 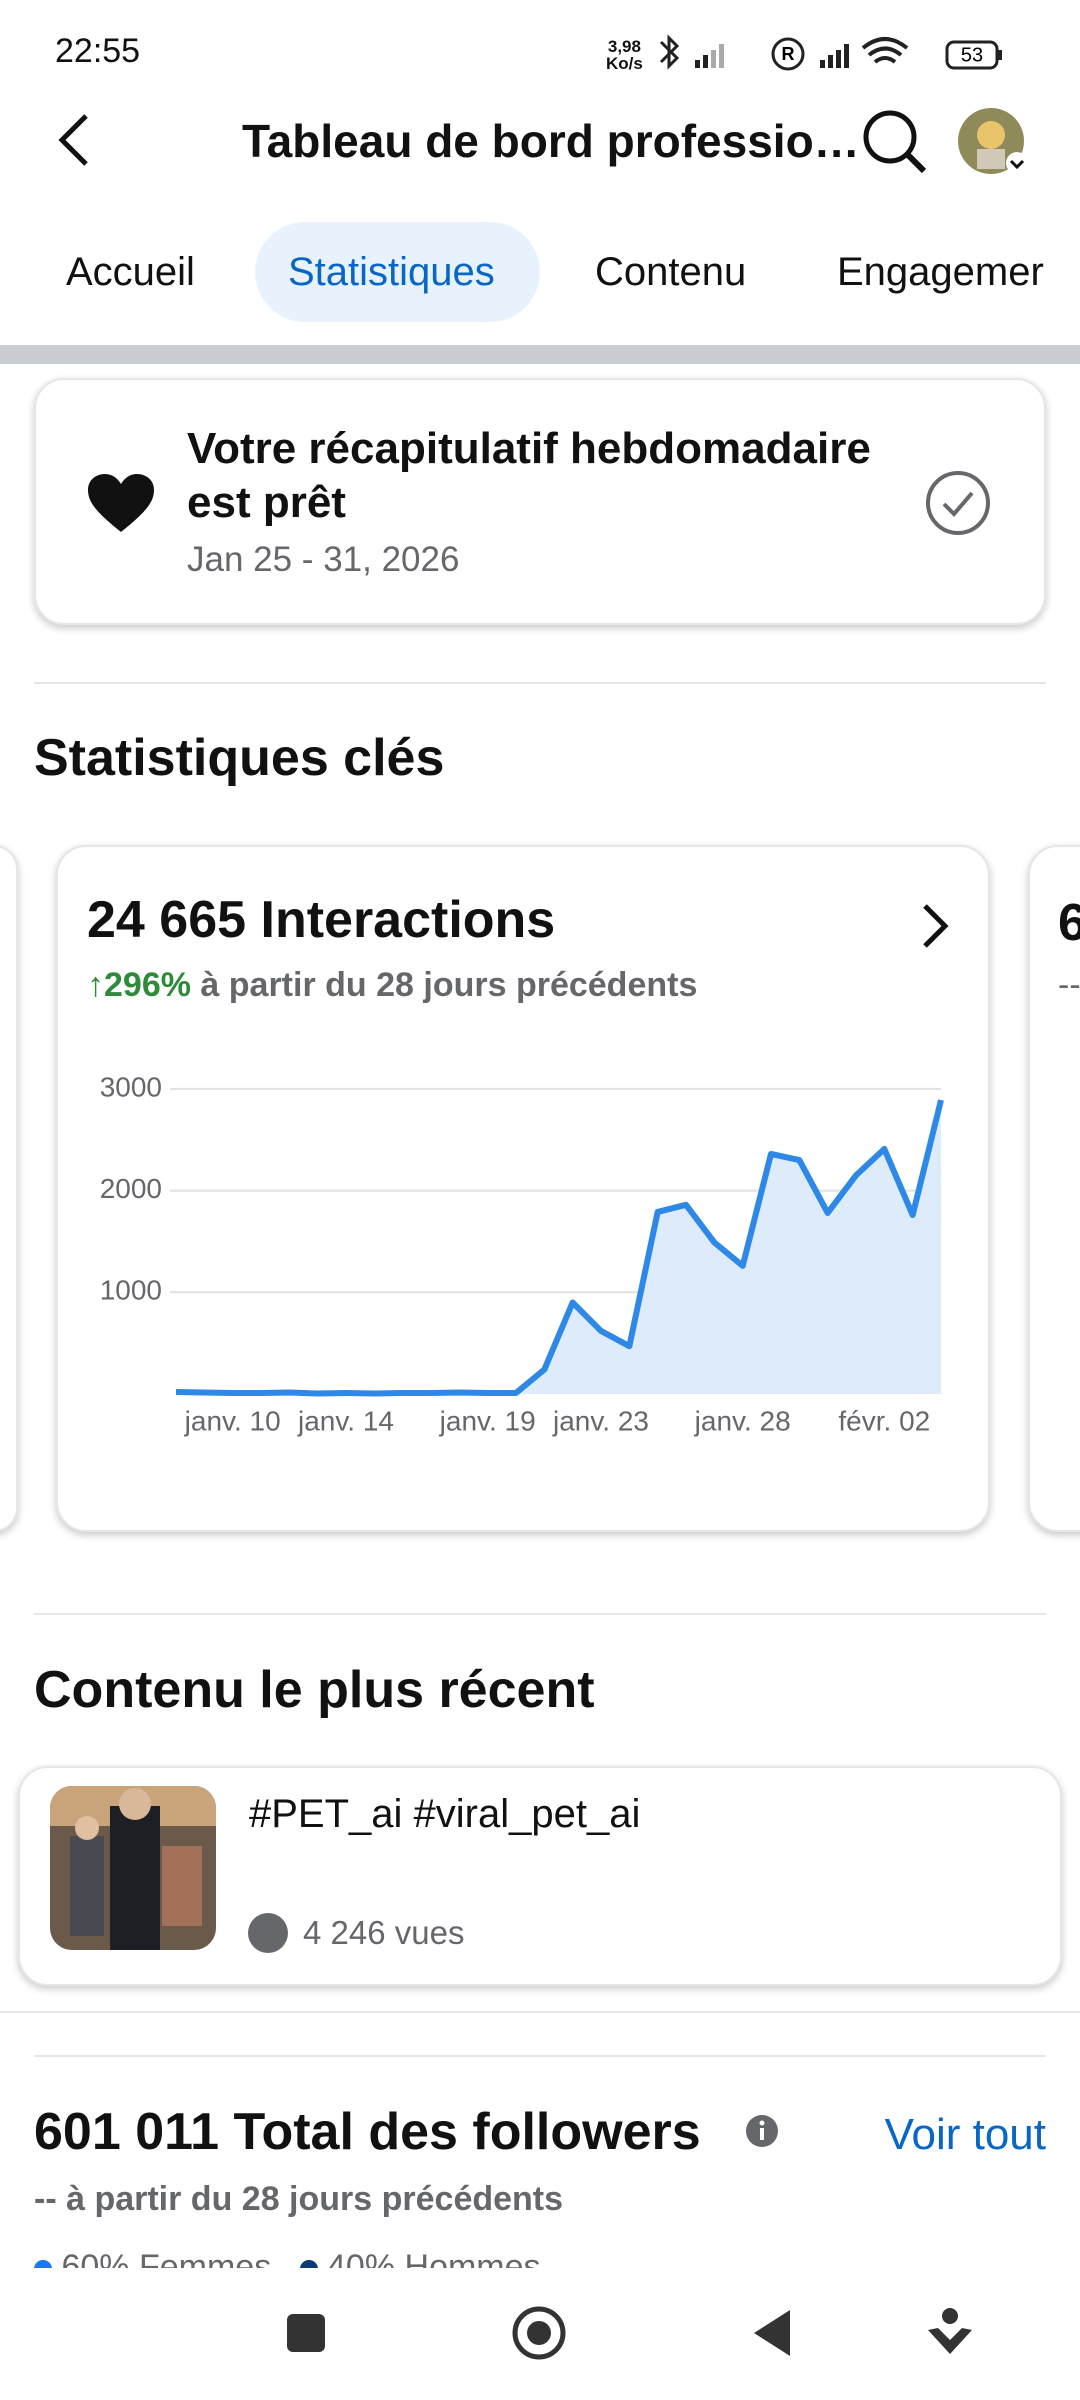 What do you see at coordinates (624, 63) in the screenshot?
I see `net-speed-unit: Ko/s` at bounding box center [624, 63].